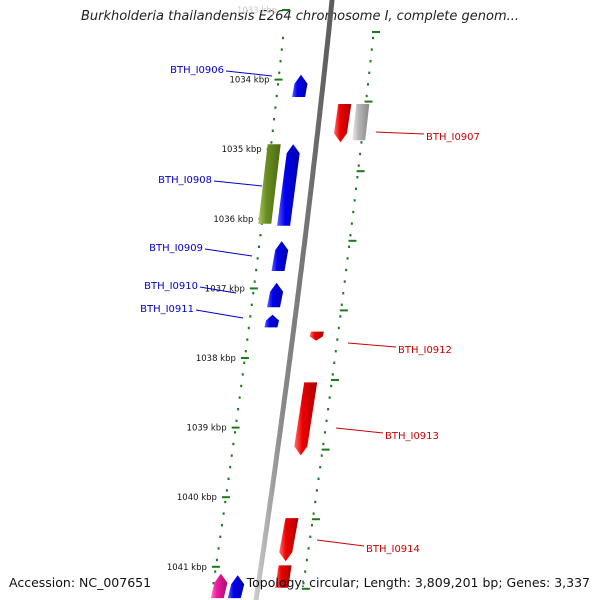 This screenshot has width=600, height=600. I want to click on gene-label: BTH_I0914, so click(393, 549).